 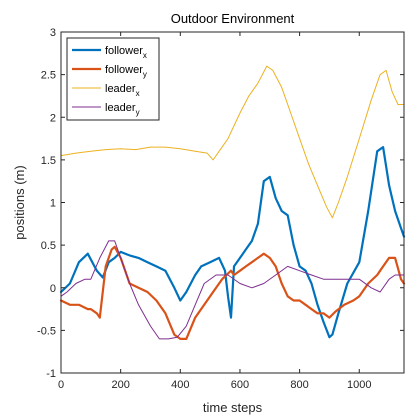 I want to click on y-tick-label: -0.5, so click(x=46, y=331).